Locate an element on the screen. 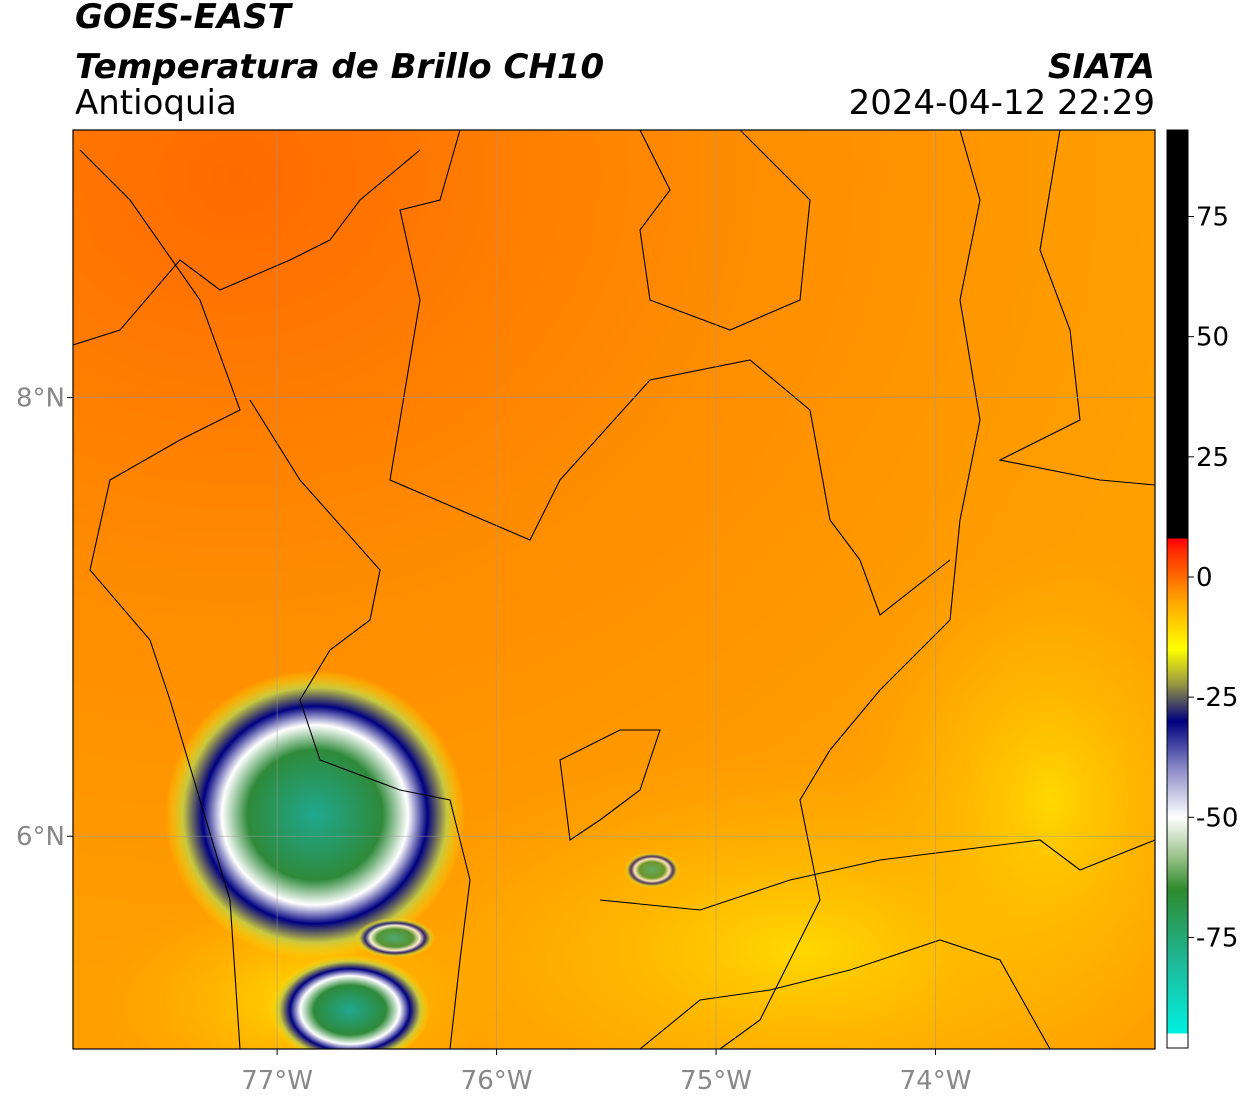  region: Antioquia is located at coordinates (156, 103).